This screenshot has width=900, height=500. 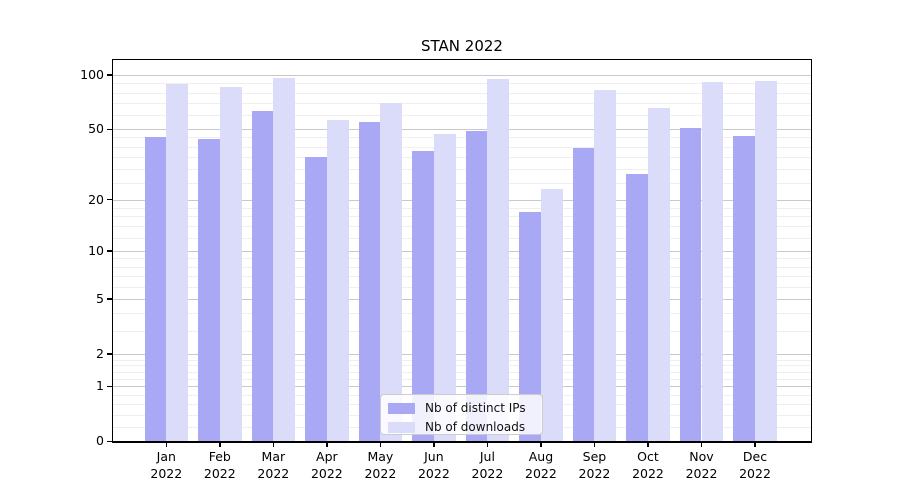 What do you see at coordinates (594, 465) in the screenshot?
I see `x-tick-label: Sep 2022` at bounding box center [594, 465].